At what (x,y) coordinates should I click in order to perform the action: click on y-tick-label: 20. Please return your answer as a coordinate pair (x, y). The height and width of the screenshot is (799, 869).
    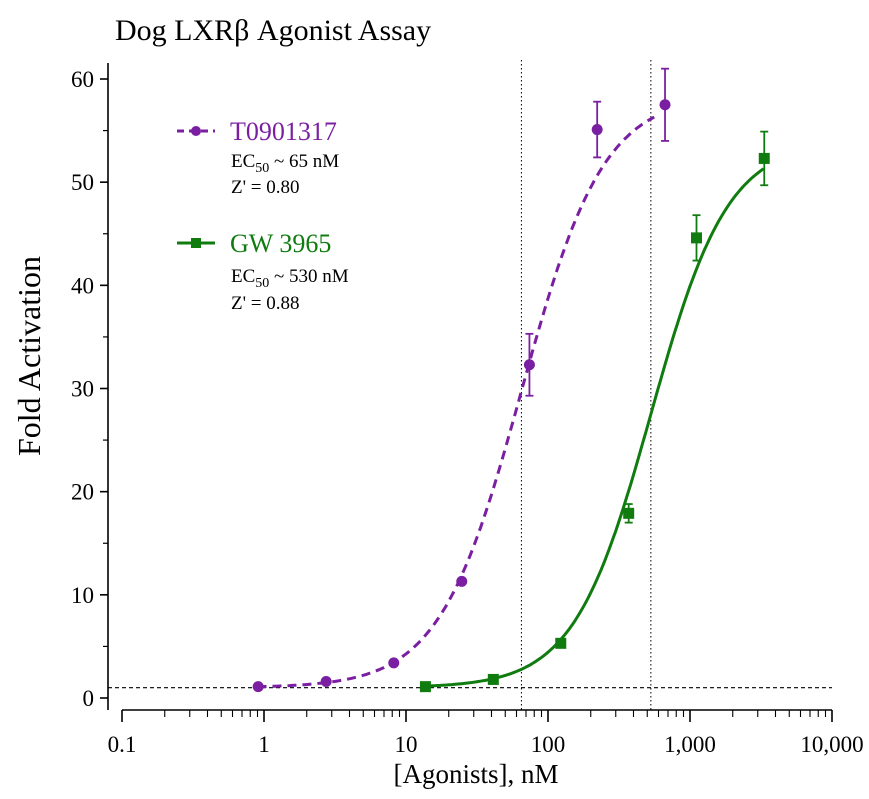
    Looking at the image, I should click on (82, 492).